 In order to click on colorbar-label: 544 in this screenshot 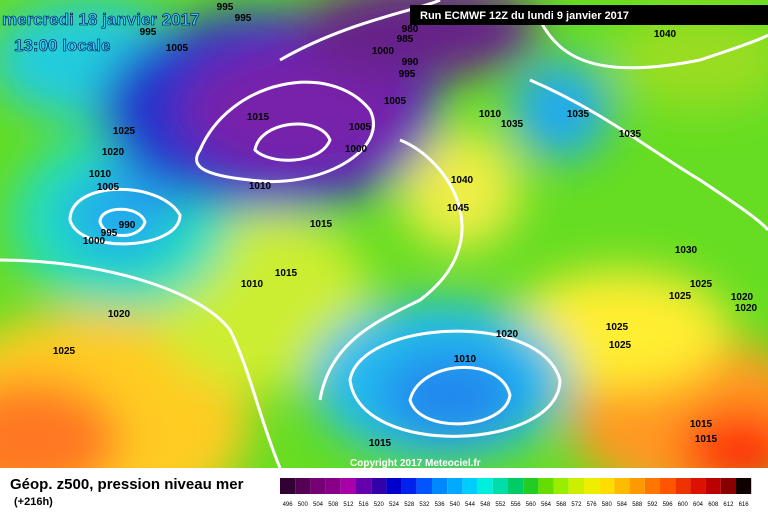, I will do `click(470, 505)`.